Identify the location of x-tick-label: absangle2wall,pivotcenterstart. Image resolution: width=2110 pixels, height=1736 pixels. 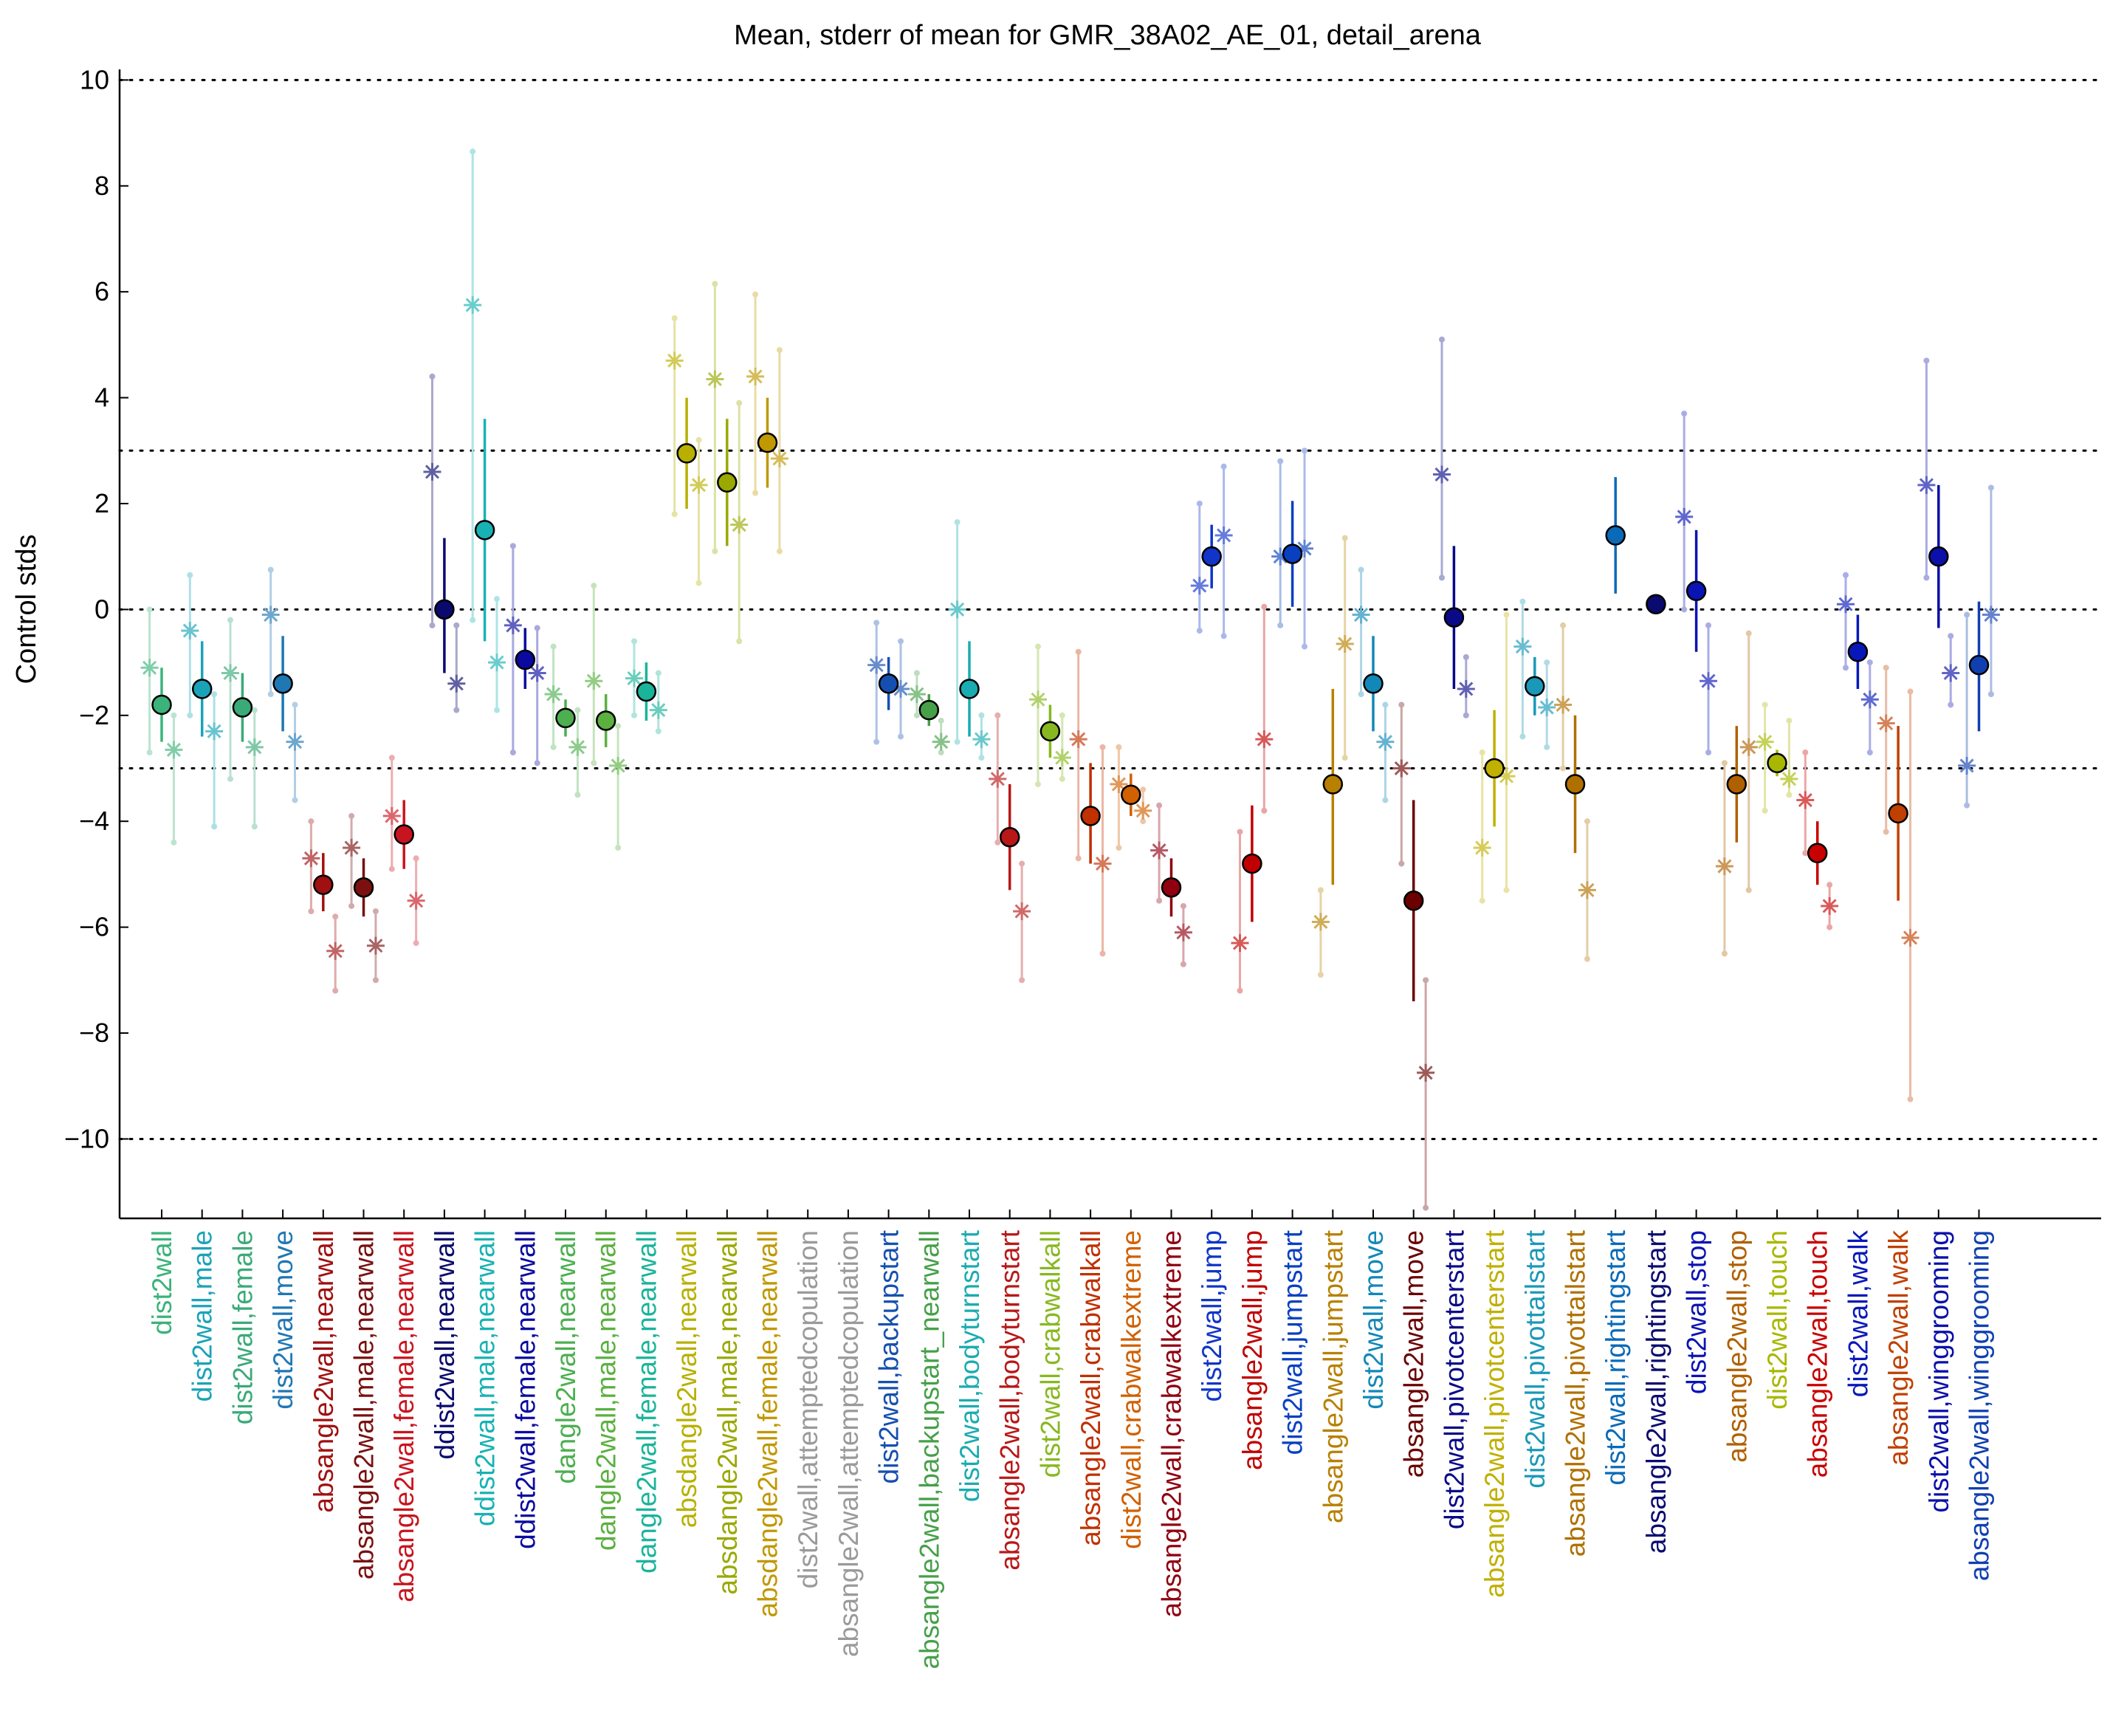
(1495, 1413).